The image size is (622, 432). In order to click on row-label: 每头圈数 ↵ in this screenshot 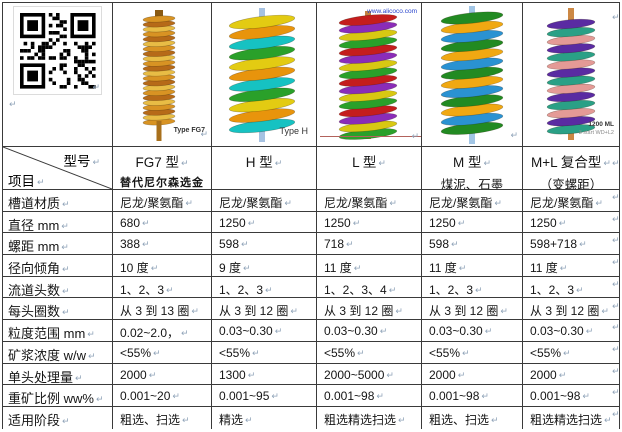, I will do `click(58, 309)`.